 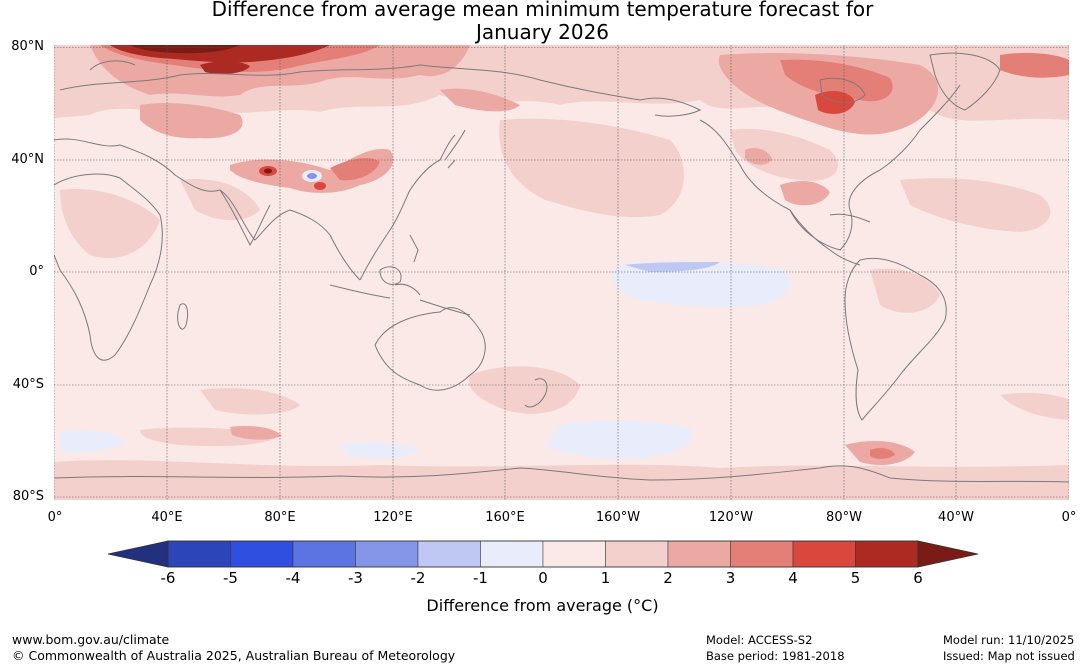 What do you see at coordinates (855, 578) in the screenshot?
I see `colorbar-tick-label: 5` at bounding box center [855, 578].